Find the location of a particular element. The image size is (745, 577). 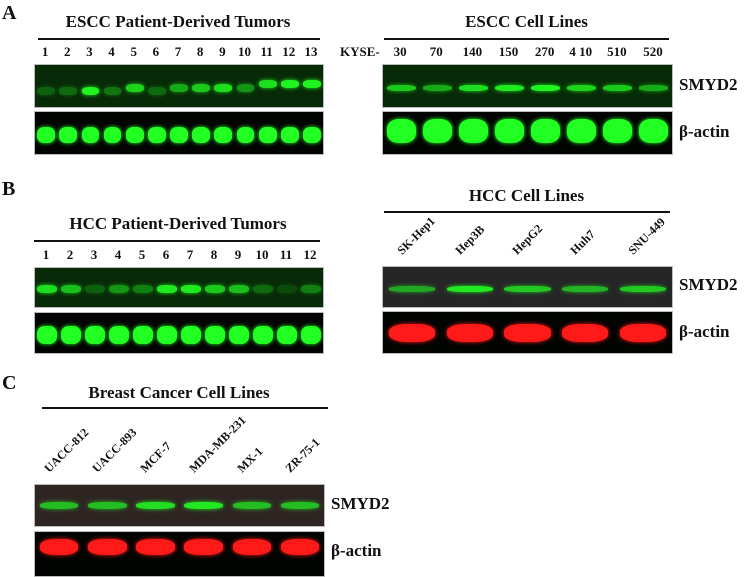

lane-label: 5 is located at coordinates (142, 254).